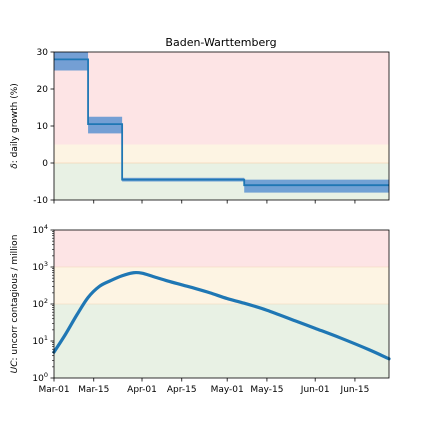  What do you see at coordinates (46, 264) in the screenshot?
I see `contagious-ytick-exp-3: 3` at bounding box center [46, 264].